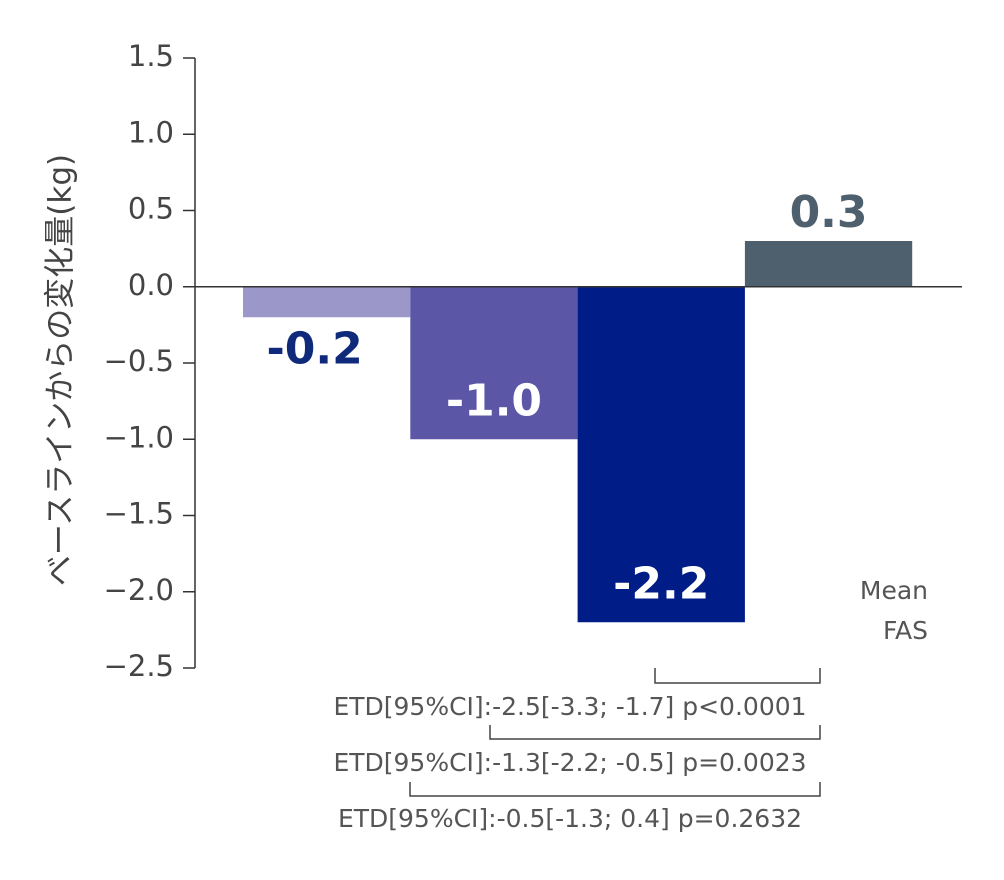 The width and height of the screenshot is (1004, 880). I want to click on y-tick-label: −1.0, so click(139, 437).